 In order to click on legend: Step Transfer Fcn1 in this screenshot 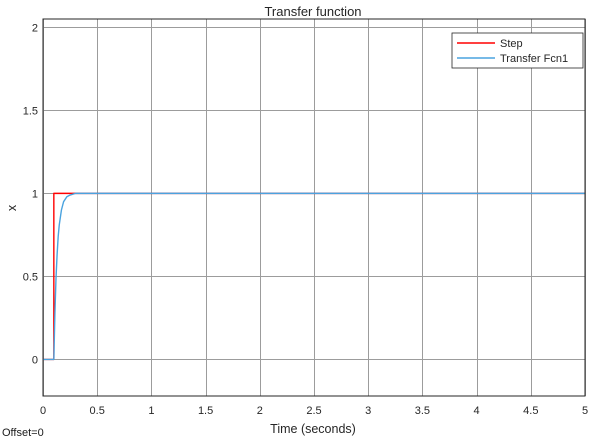, I will do `click(517, 50)`.